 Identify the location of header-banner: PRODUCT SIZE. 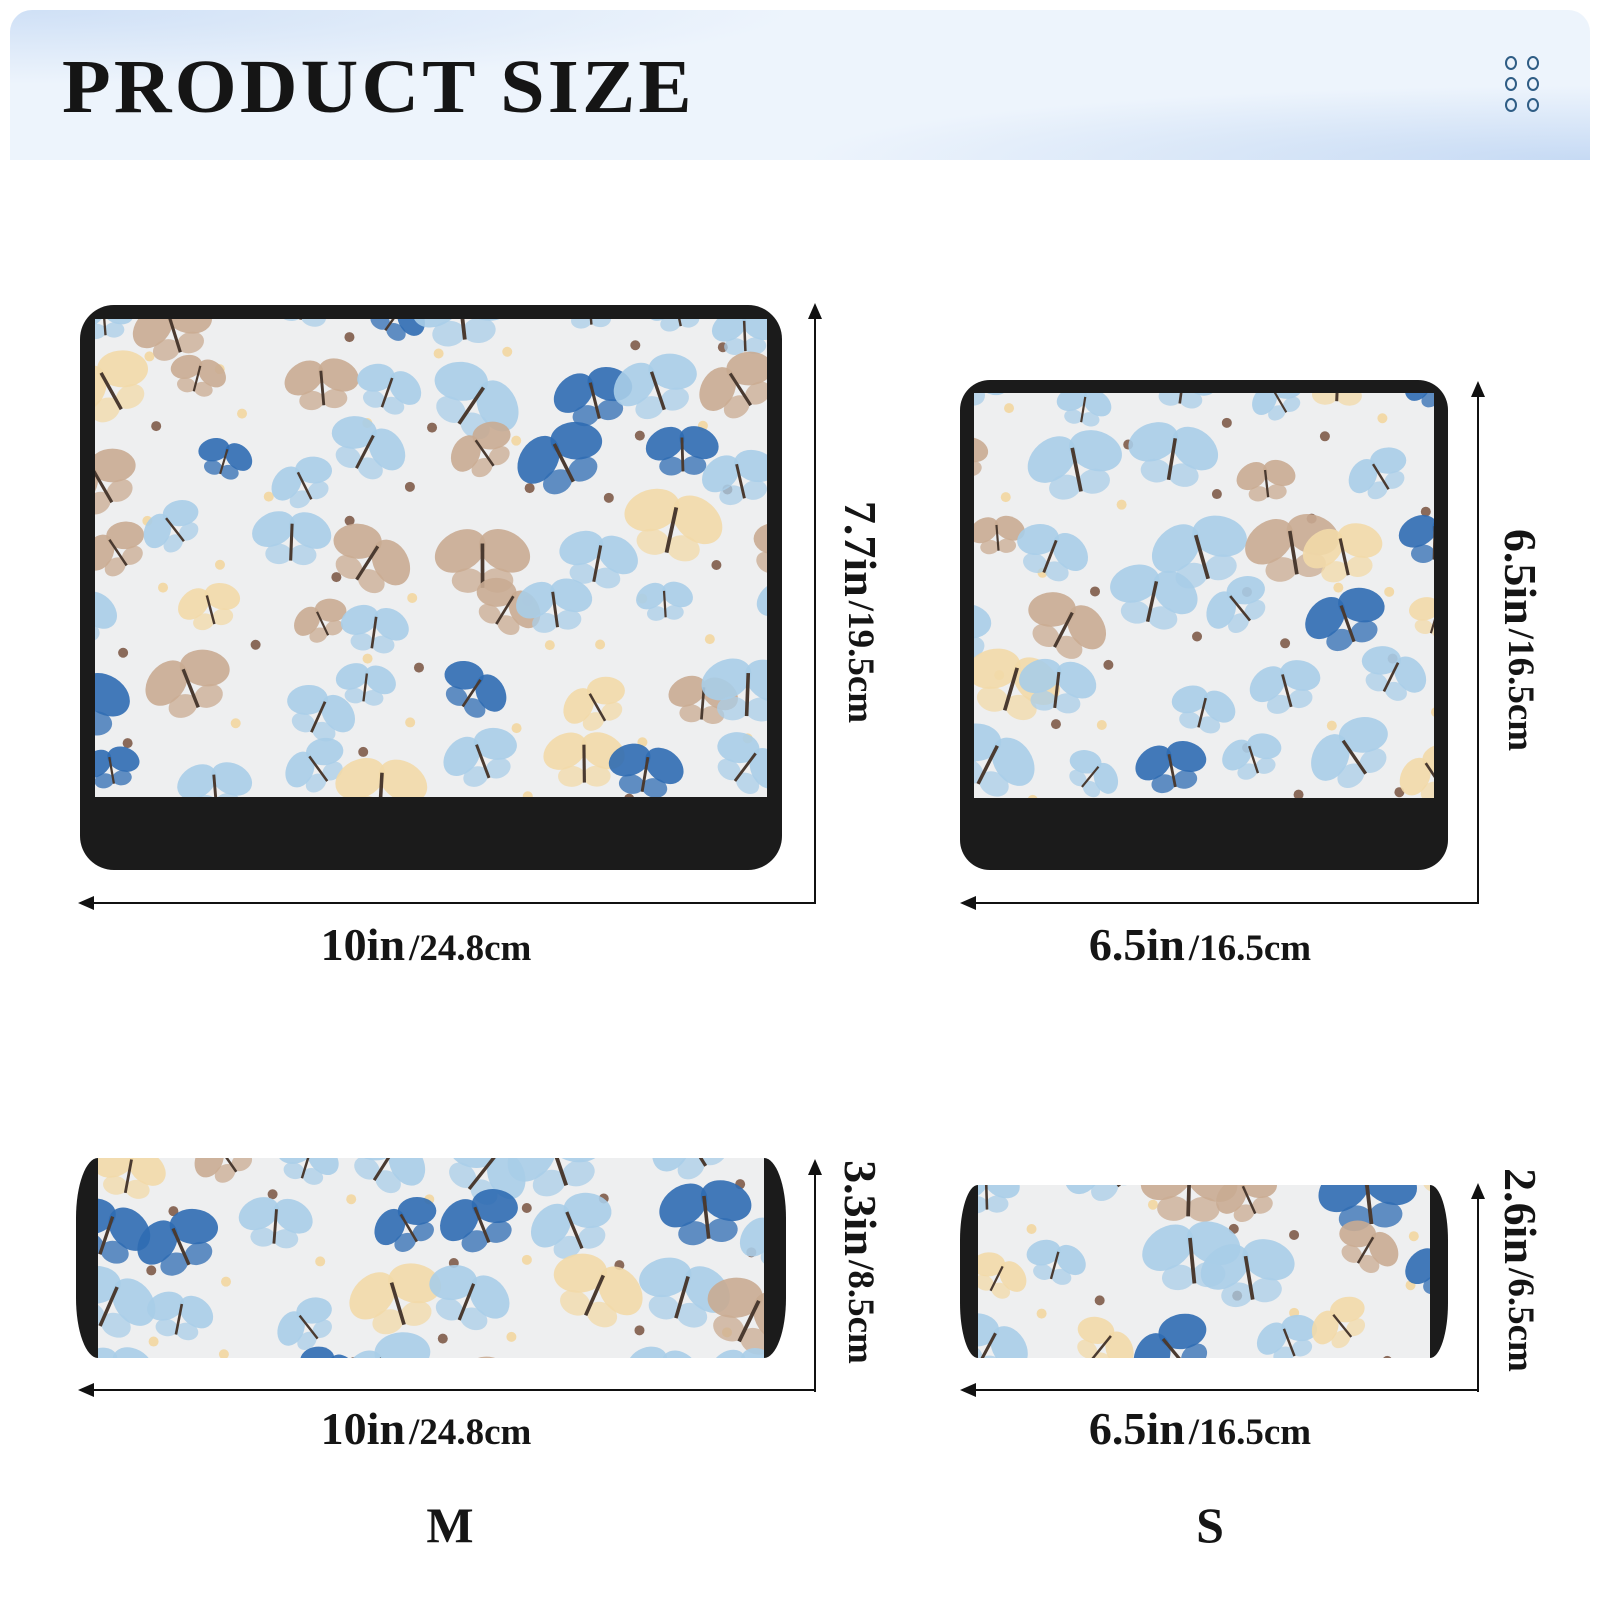
(800, 85).